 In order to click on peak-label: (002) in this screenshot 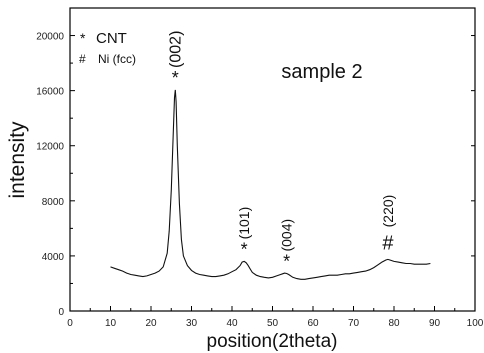, I will do `click(175, 49)`.